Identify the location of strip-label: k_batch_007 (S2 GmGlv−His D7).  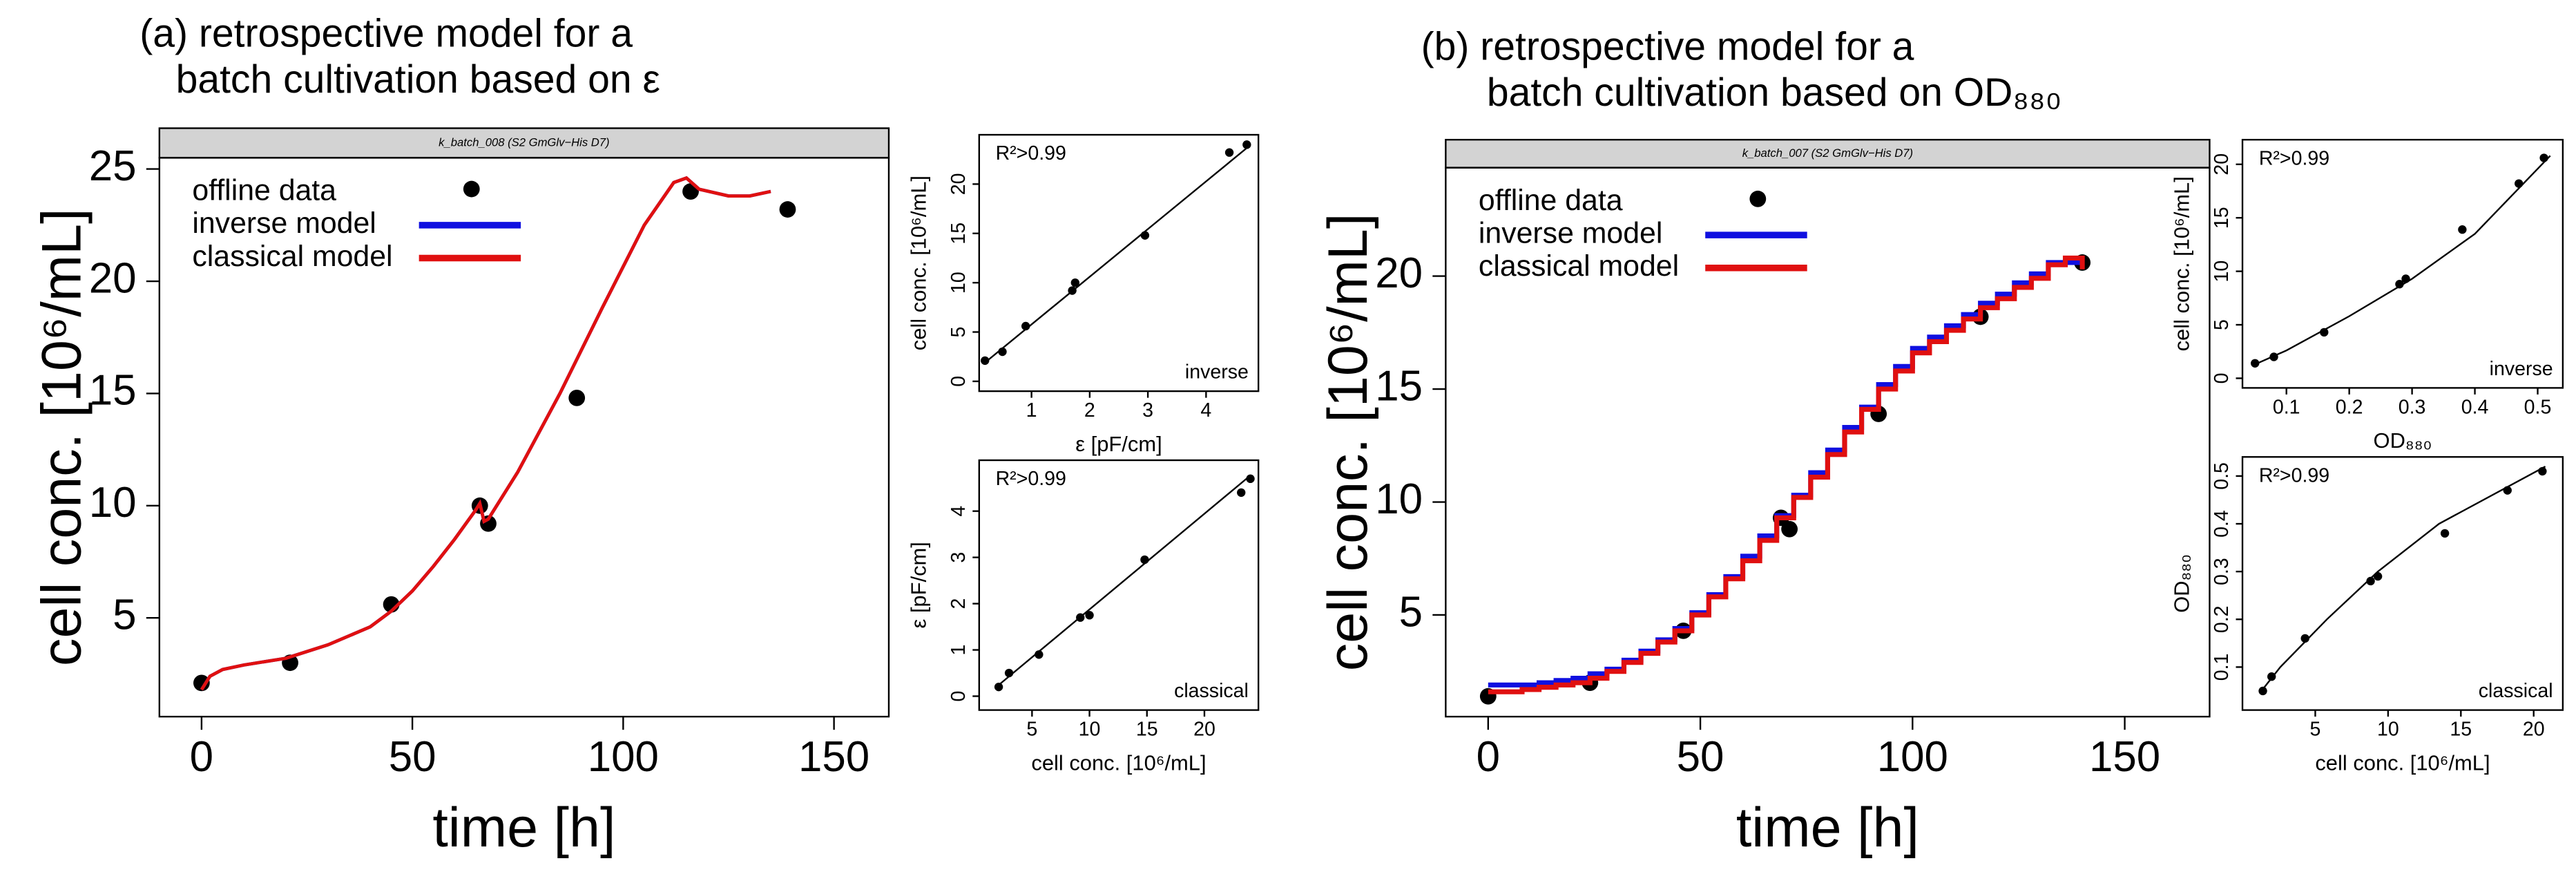
(1827, 153).